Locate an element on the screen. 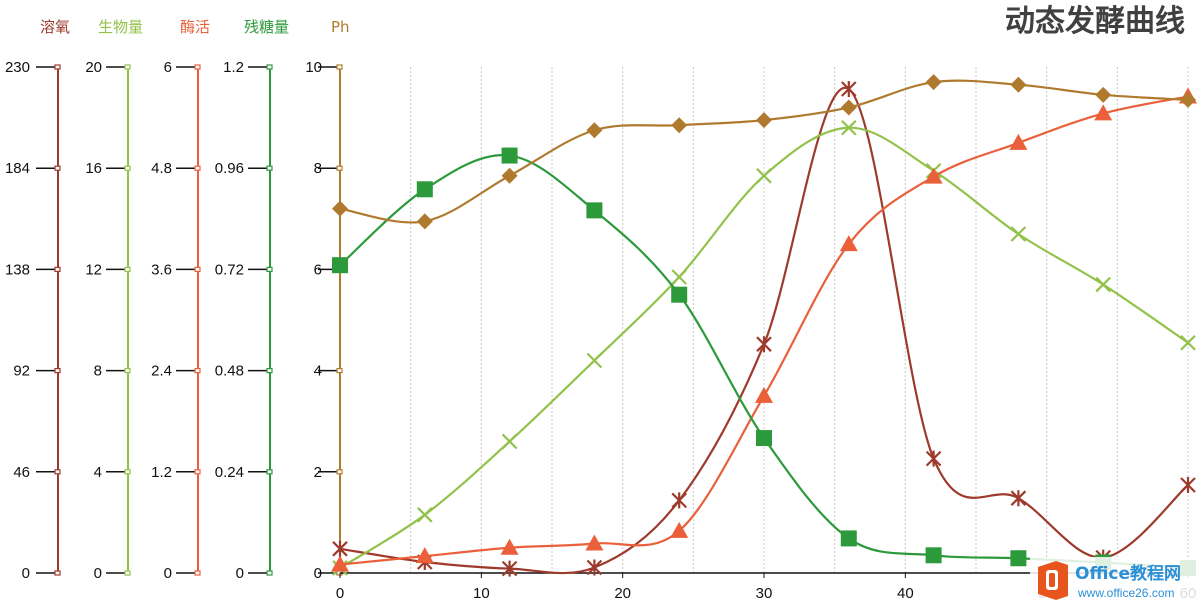  office-logo-icon is located at coordinates (1053, 580).